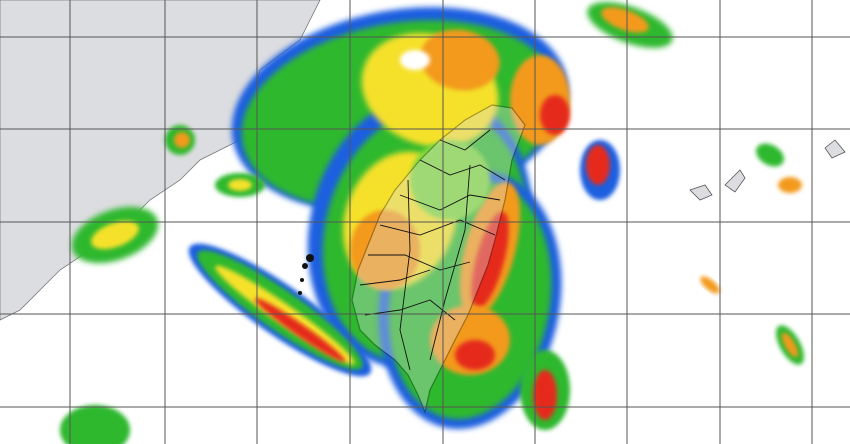 The image size is (850, 444). I want to click on ryukyu-islands, so click(767, 170).